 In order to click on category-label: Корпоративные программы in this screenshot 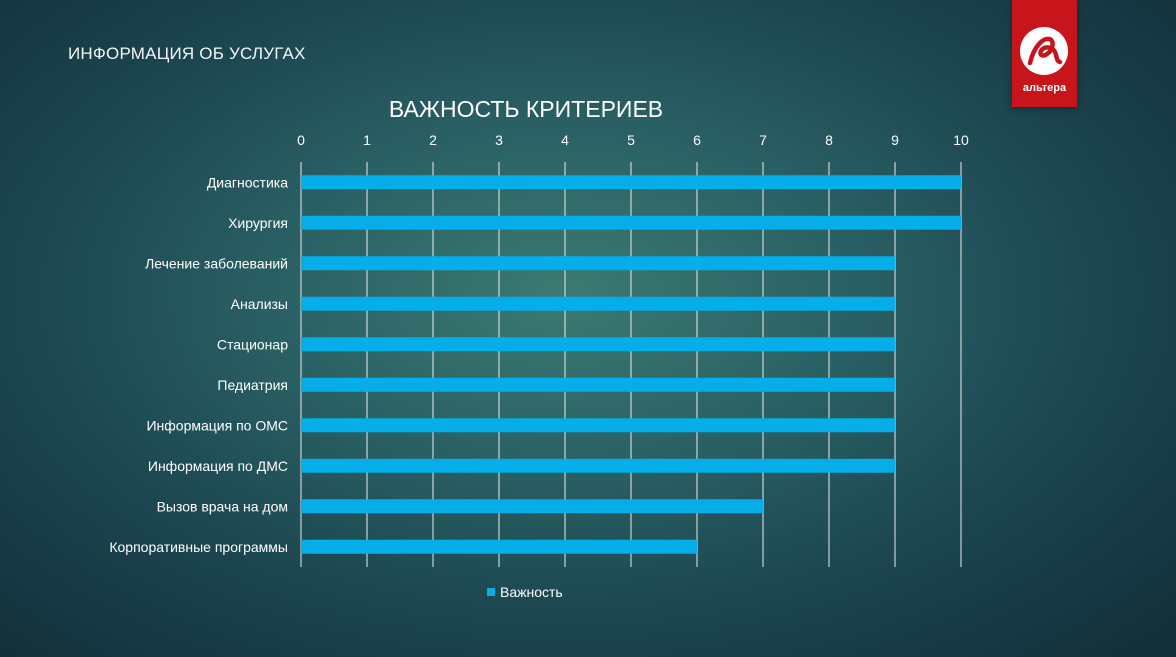, I will do `click(198, 547)`.